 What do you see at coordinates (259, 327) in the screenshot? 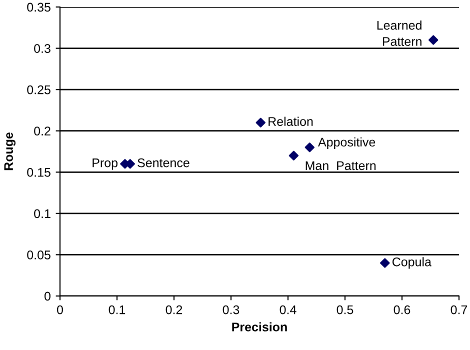
I see `x-axis-title: Precision` at bounding box center [259, 327].